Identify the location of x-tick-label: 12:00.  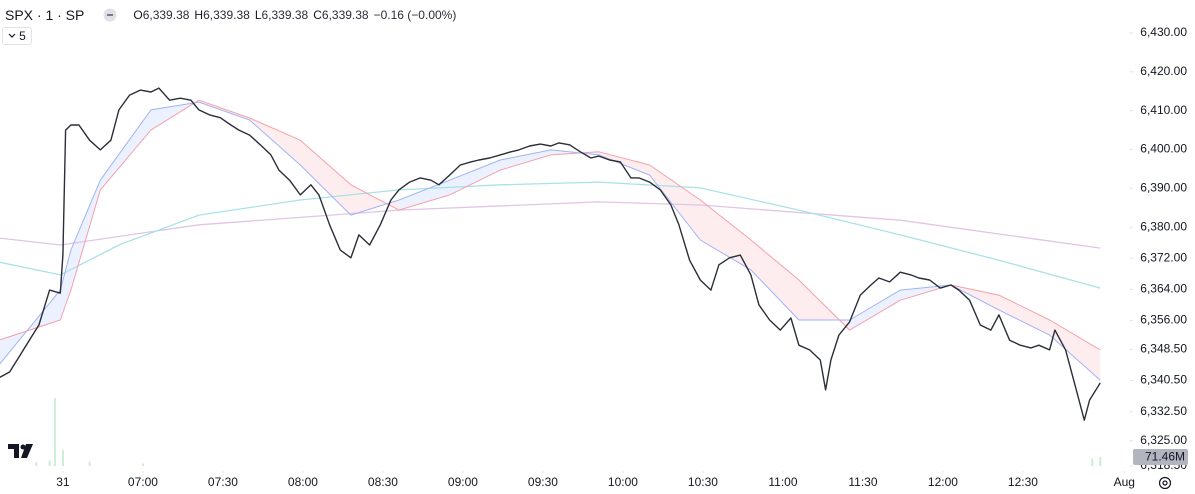
(943, 482).